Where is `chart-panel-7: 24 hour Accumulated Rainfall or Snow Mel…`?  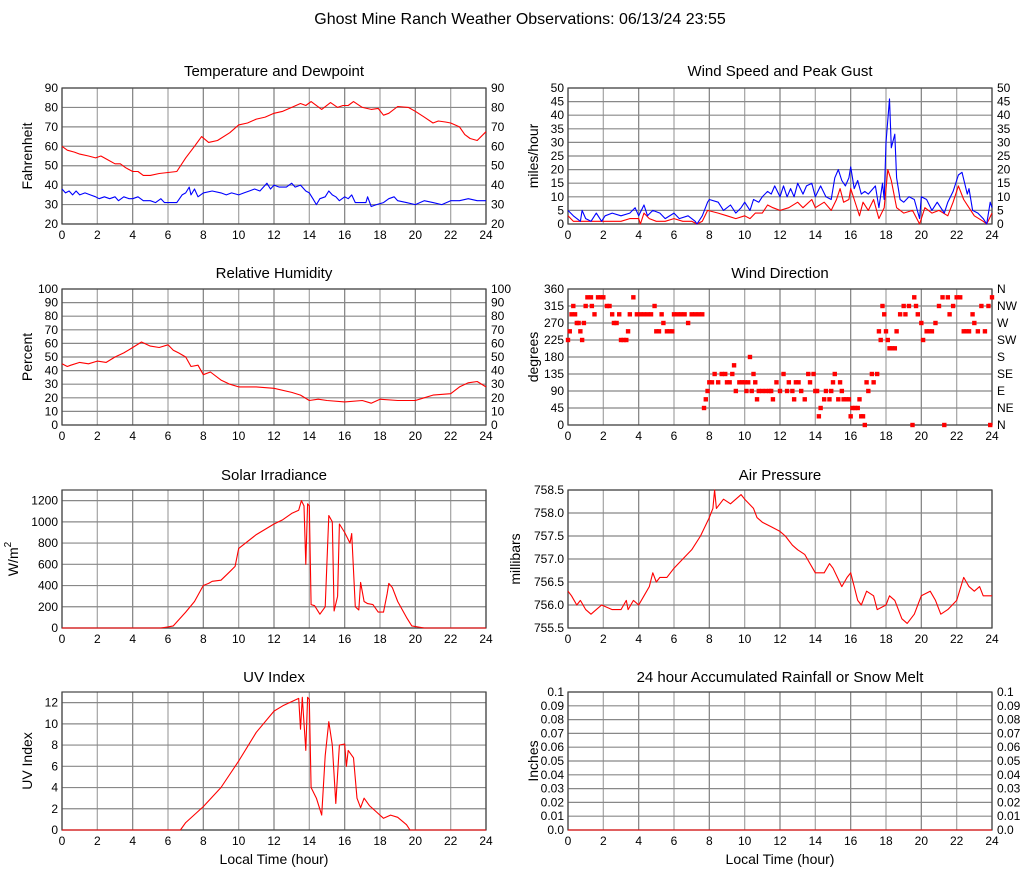 chart-panel-7: 24 hour Accumulated Rainfall or Snow Mel… is located at coordinates (773, 758).